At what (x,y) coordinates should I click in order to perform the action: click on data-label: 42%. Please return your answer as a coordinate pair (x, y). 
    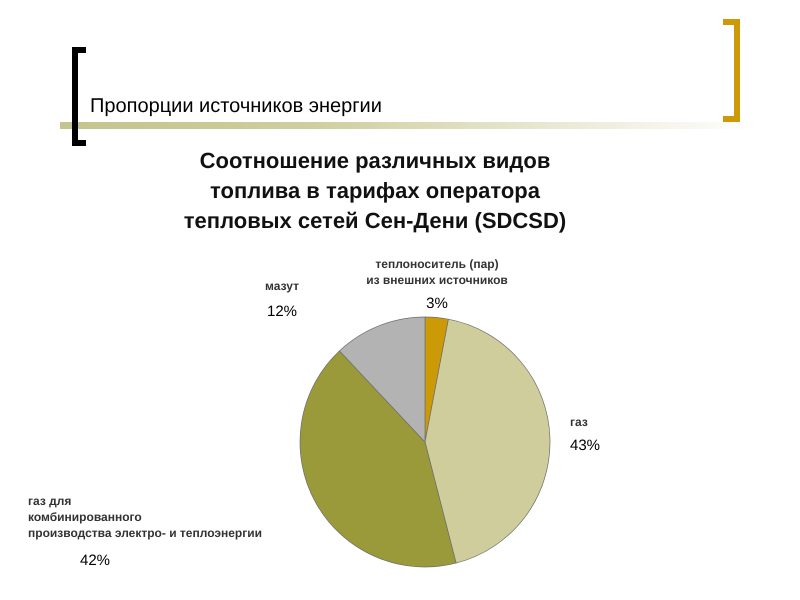
    Looking at the image, I should click on (95, 560).